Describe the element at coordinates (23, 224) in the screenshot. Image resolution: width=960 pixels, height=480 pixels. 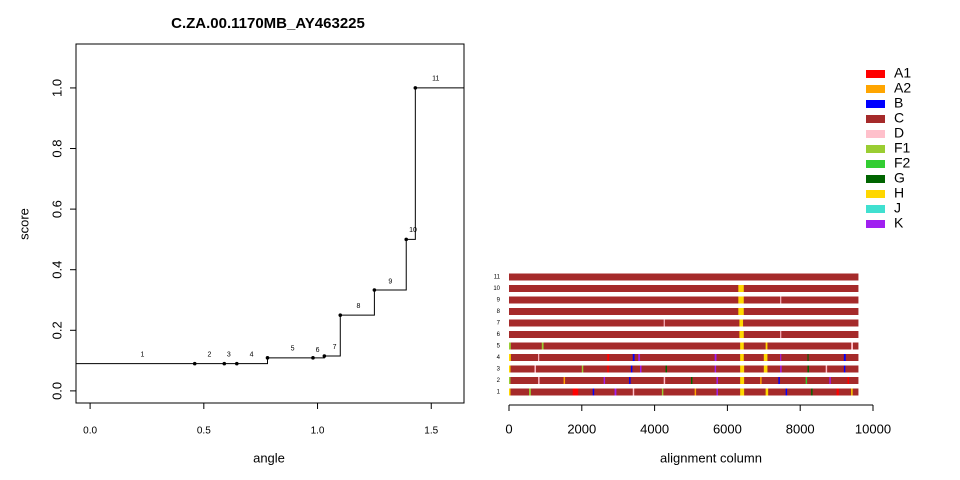
I see `y-axis-label: score` at that location.